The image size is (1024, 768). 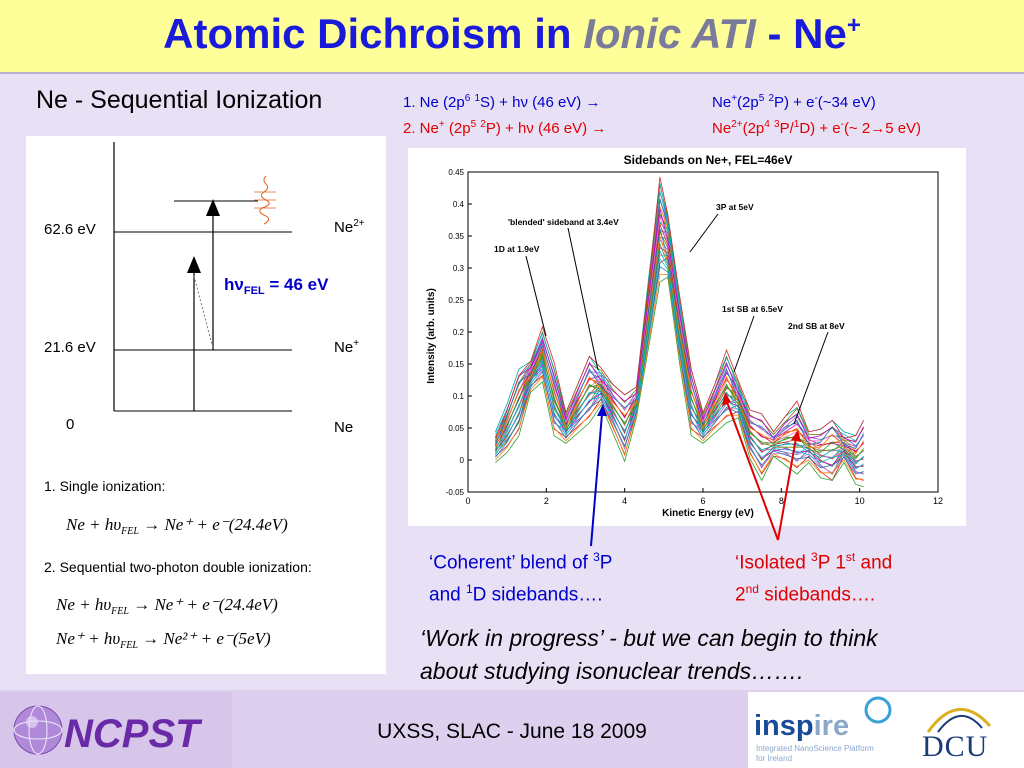 I want to click on reaction-1-left: 1. Ne (2p6 1S) + hν (46 eV) →, so click(x=502, y=102).